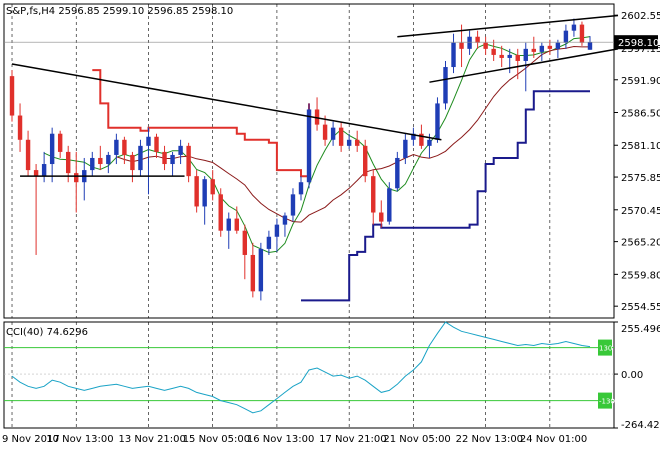  Describe the element at coordinates (640, 425) in the screenshot. I see `cci-y-tick-label: -264.4208` at that location.